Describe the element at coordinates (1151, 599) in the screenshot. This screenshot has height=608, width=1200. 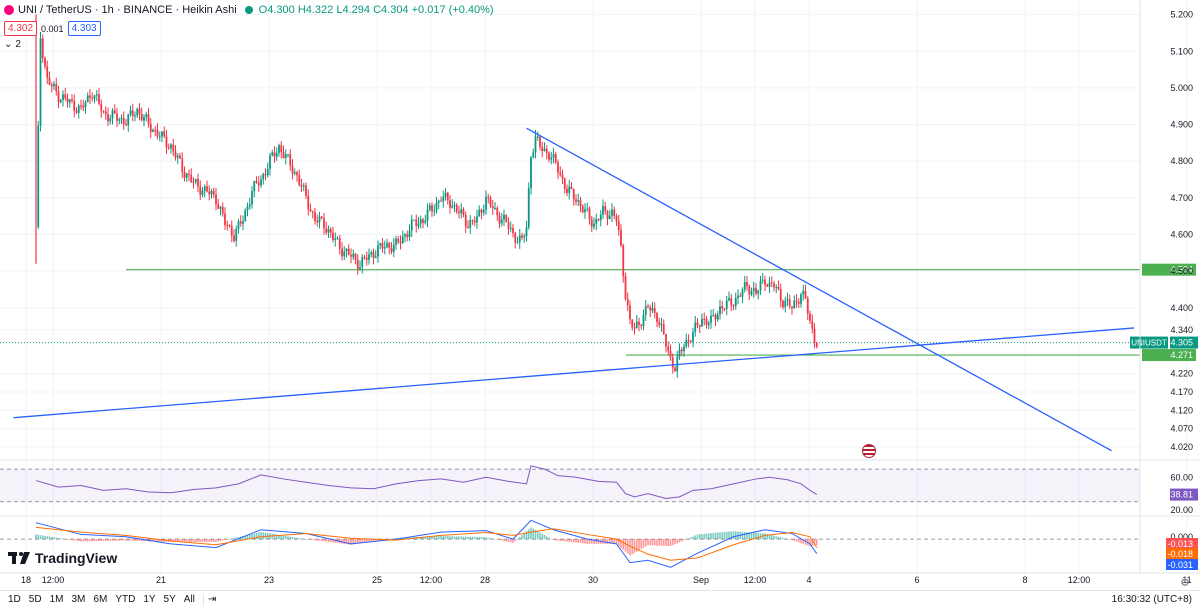
I see `clock: 16:30:32 (UTC+8)` at that location.